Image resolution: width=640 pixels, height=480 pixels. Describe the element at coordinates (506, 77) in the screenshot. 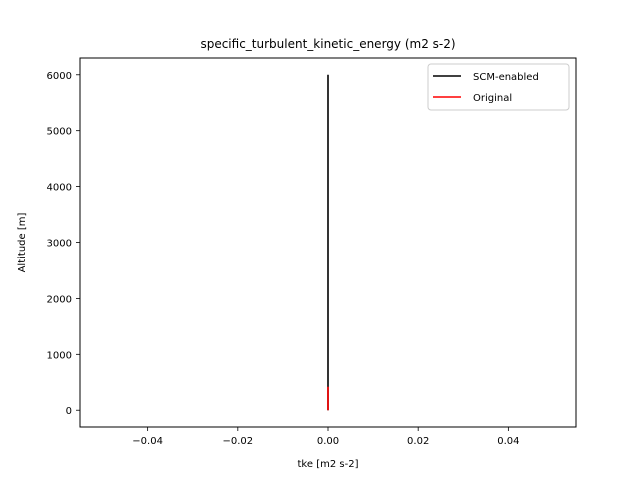

I see `legend-label: SCM-enabled` at that location.